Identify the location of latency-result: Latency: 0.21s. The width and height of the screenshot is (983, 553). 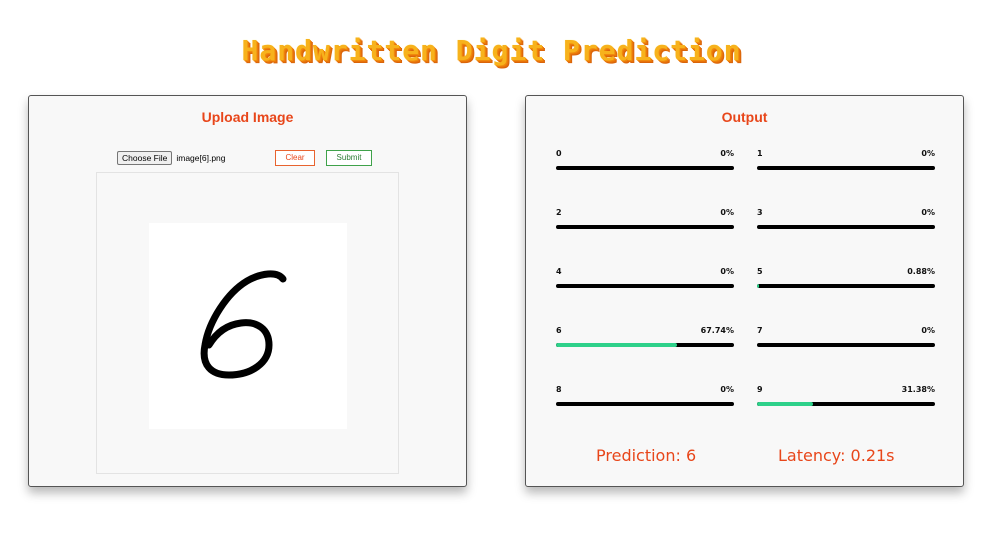
(836, 455).